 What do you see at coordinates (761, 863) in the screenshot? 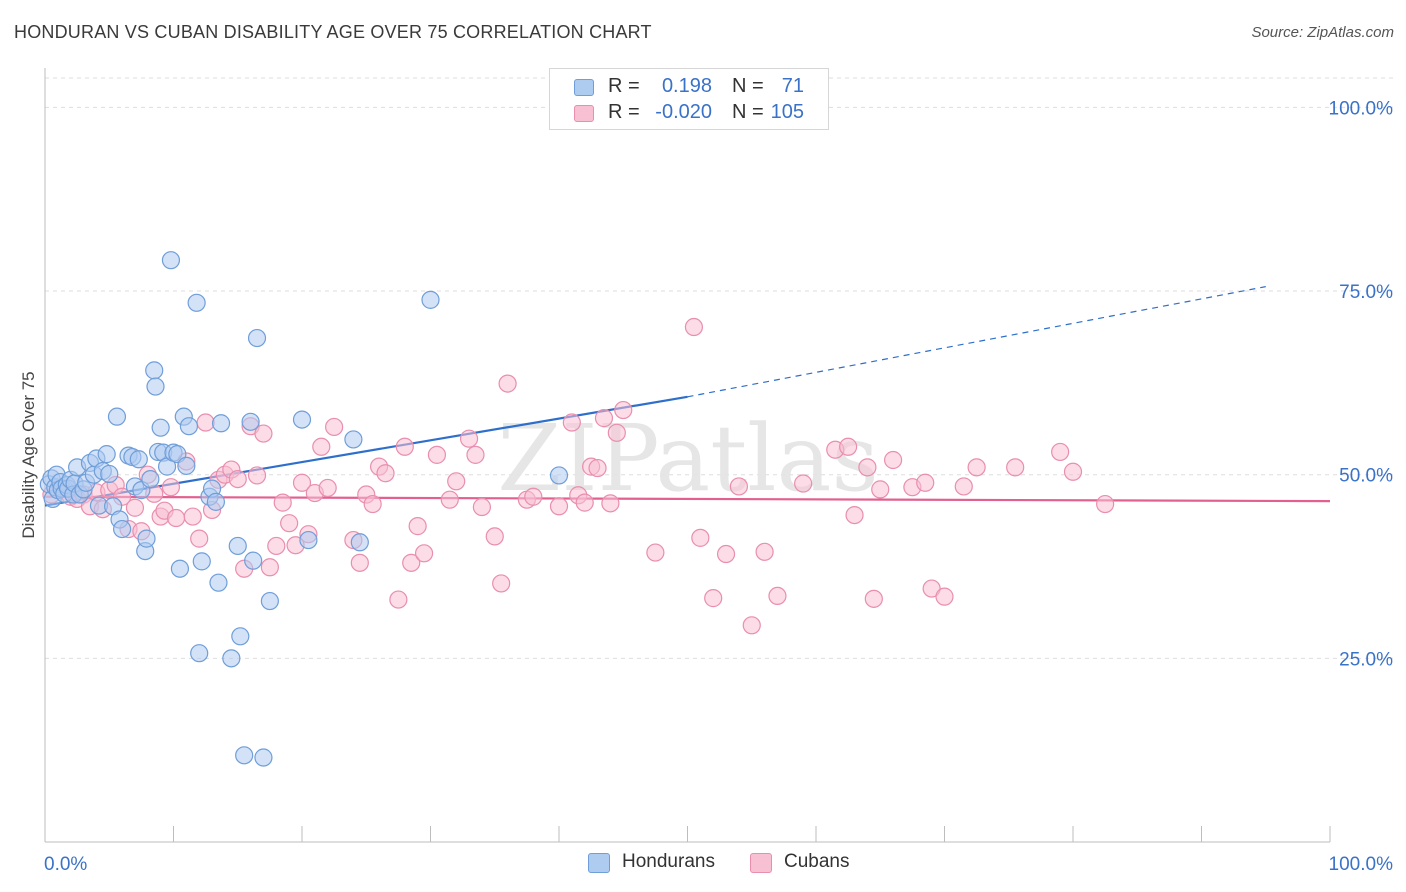
I see `cubans-legend-swatch` at bounding box center [761, 863].